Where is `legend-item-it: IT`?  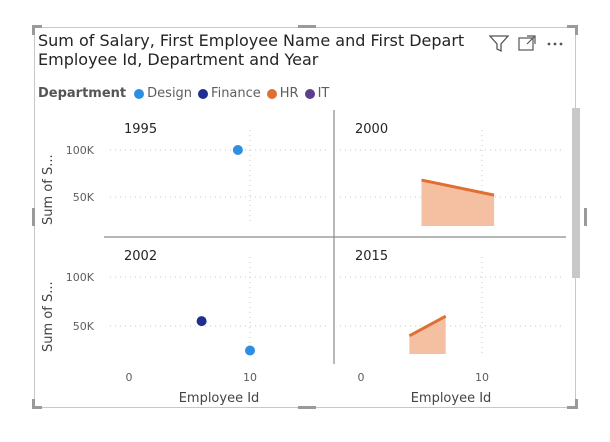
legend-item-it: IT is located at coordinates (317, 93).